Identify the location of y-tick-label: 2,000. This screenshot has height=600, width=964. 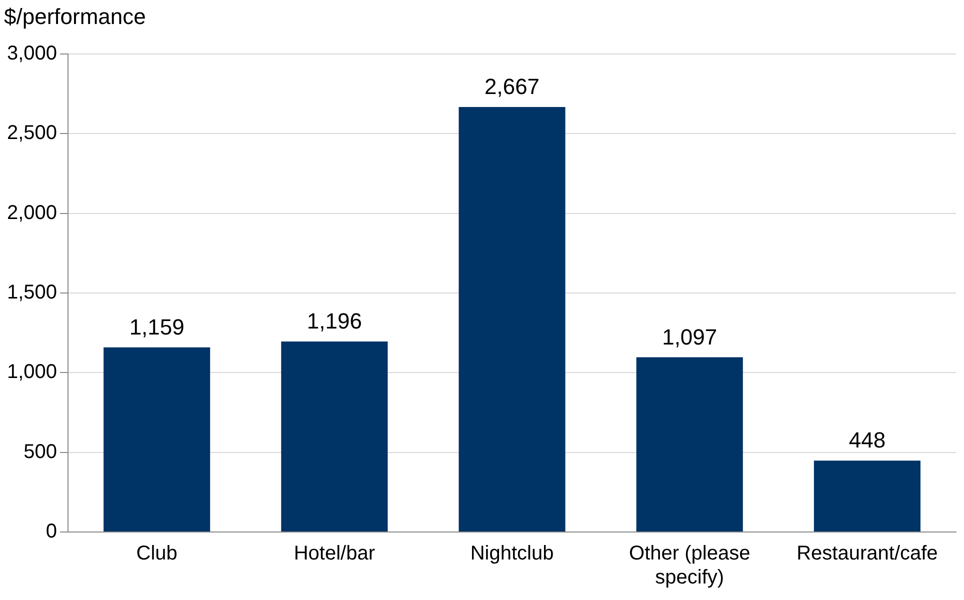
(32, 213).